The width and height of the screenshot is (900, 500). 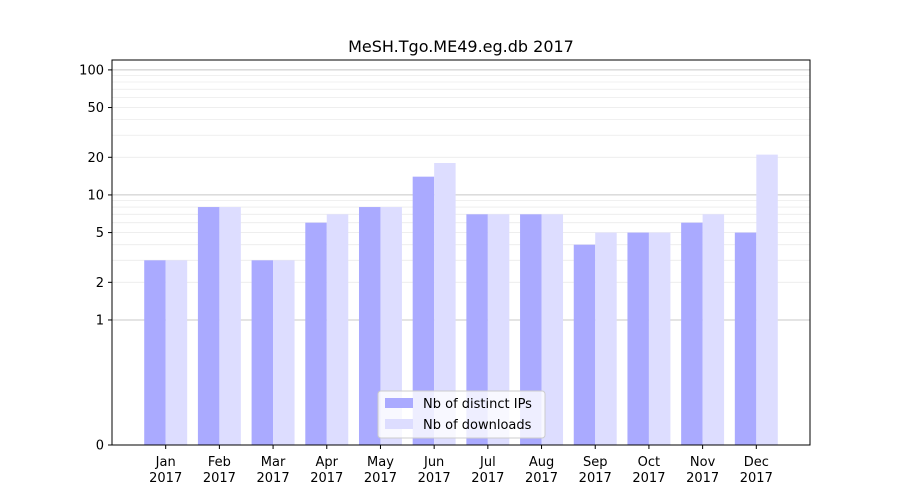 I want to click on x-tick-label-month: Oct, so click(x=649, y=462).